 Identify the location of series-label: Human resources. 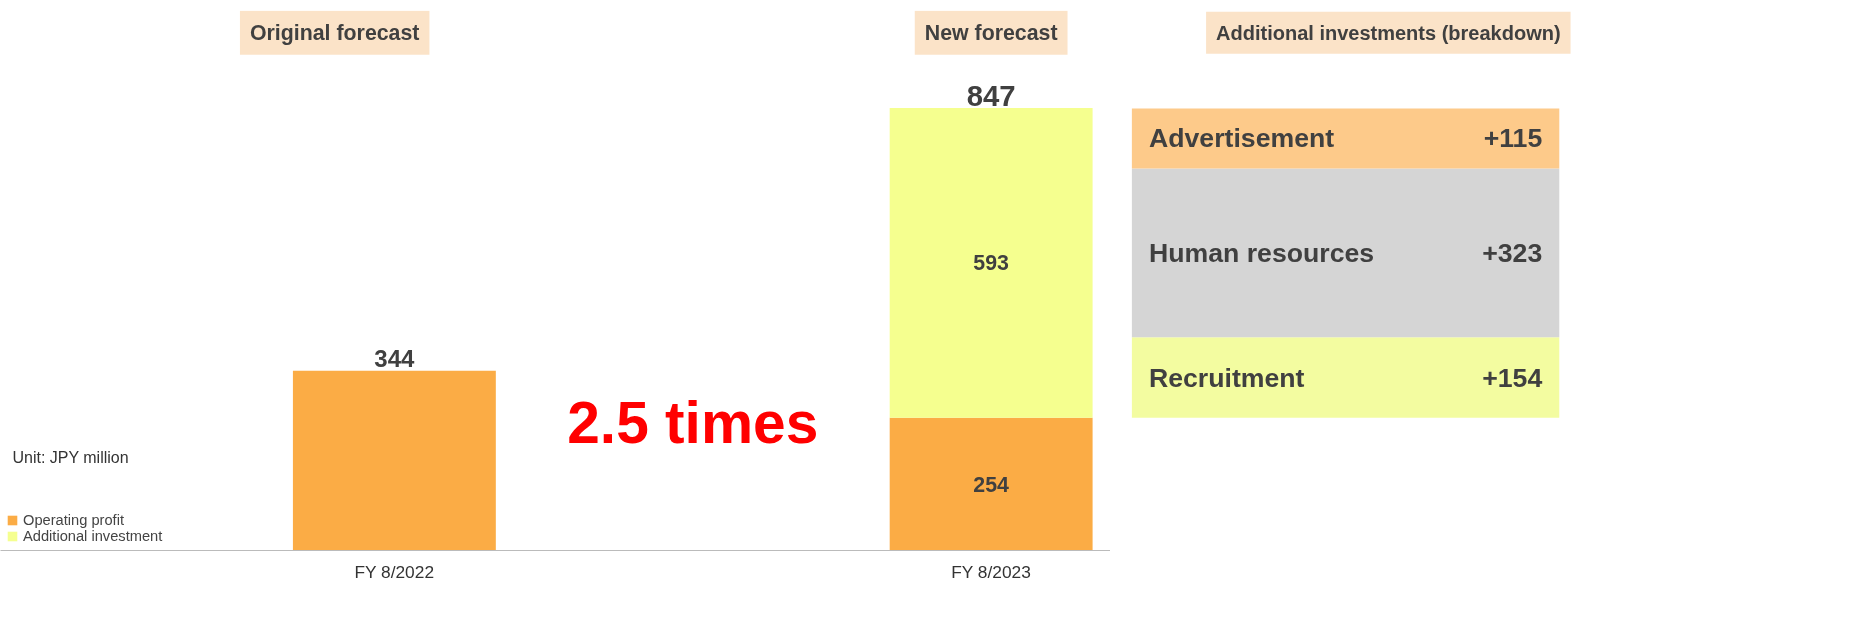
(1261, 252).